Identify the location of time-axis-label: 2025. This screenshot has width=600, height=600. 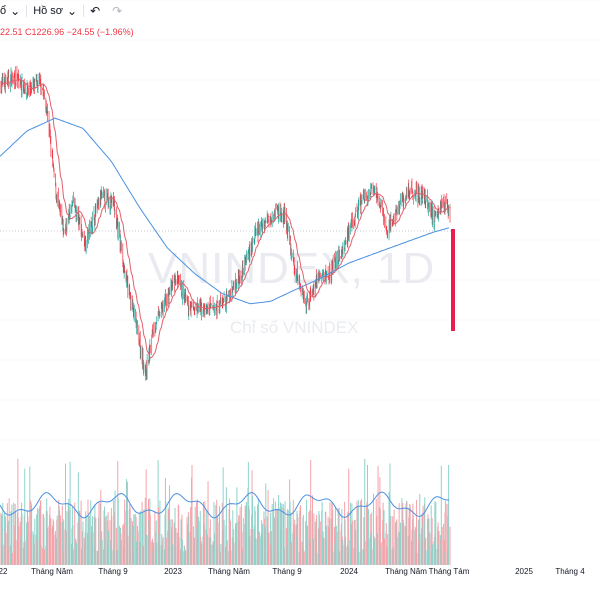
(524, 571).